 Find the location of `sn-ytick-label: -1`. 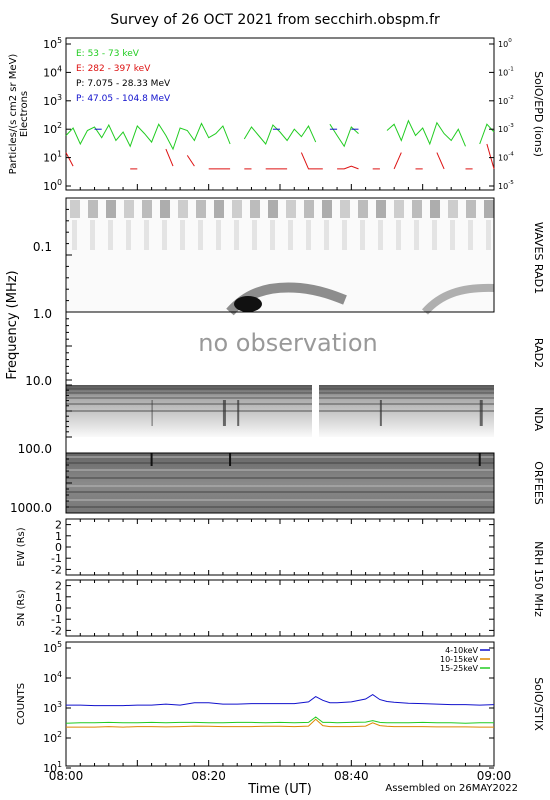

sn-ytick-label: -1 is located at coordinates (56, 619).